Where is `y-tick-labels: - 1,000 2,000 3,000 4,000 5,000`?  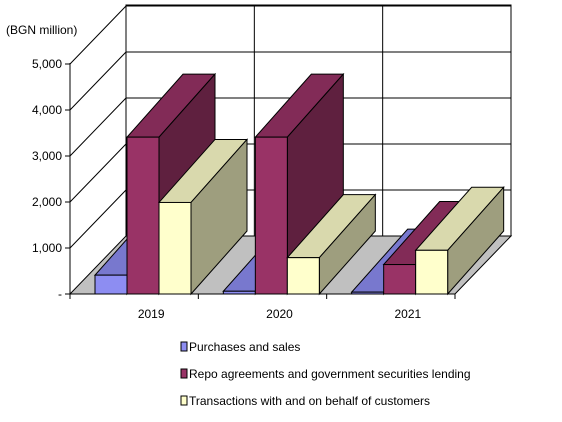
y-tick-labels: - 1,000 2,000 3,000 4,000 5,000 is located at coordinates (47, 179).